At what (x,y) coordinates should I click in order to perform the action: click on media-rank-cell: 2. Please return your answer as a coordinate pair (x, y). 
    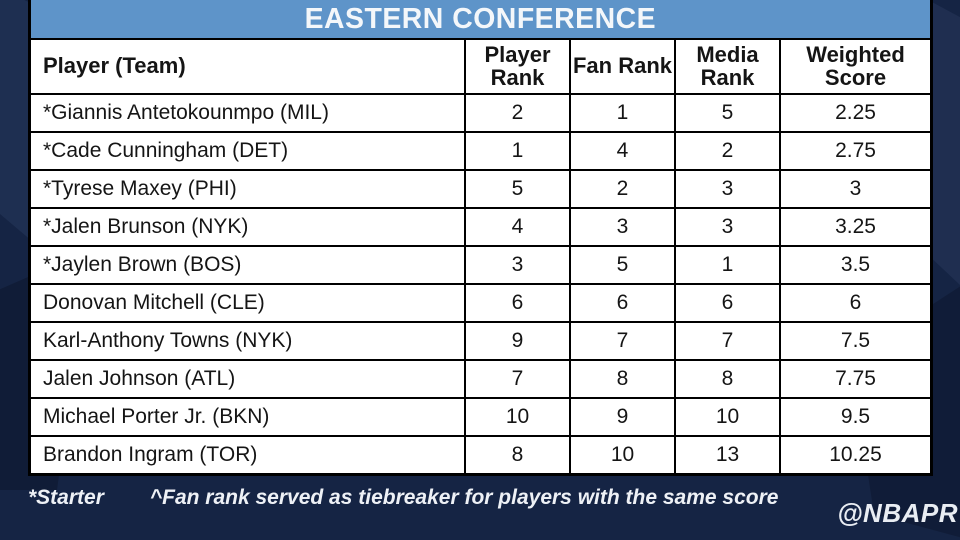
    Looking at the image, I should click on (727, 151).